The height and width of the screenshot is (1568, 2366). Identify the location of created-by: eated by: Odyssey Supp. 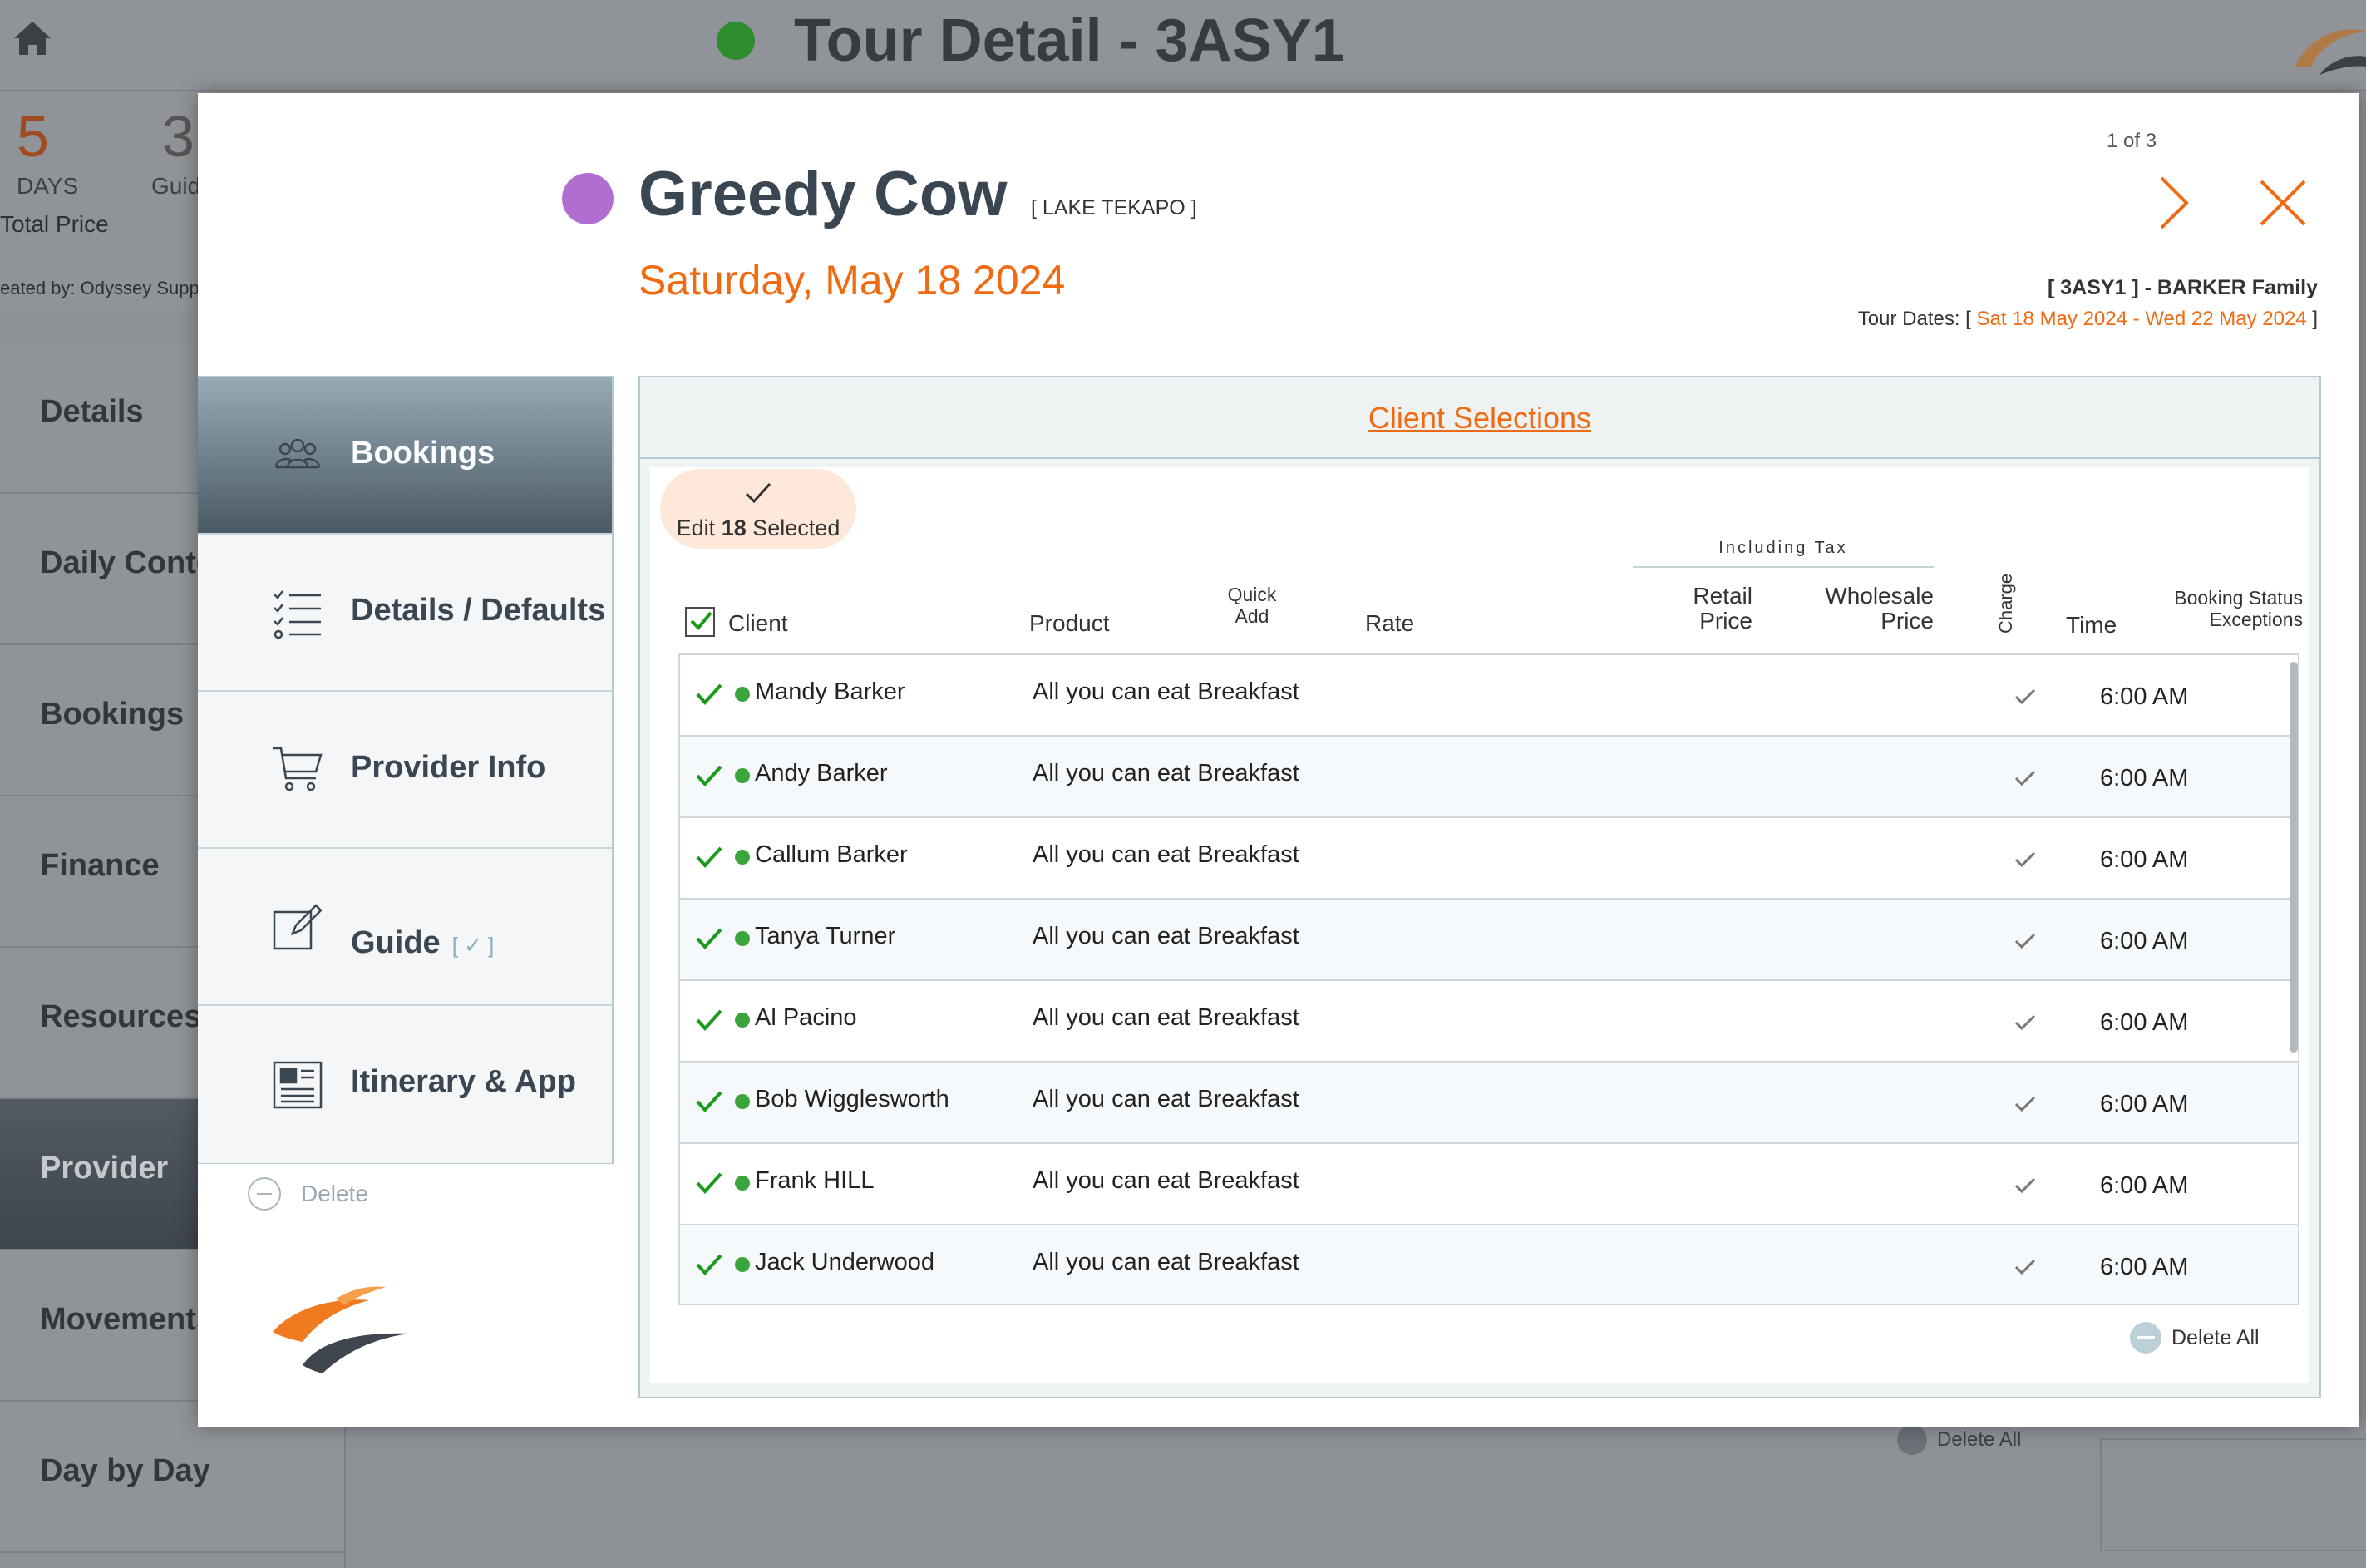
(100, 288).